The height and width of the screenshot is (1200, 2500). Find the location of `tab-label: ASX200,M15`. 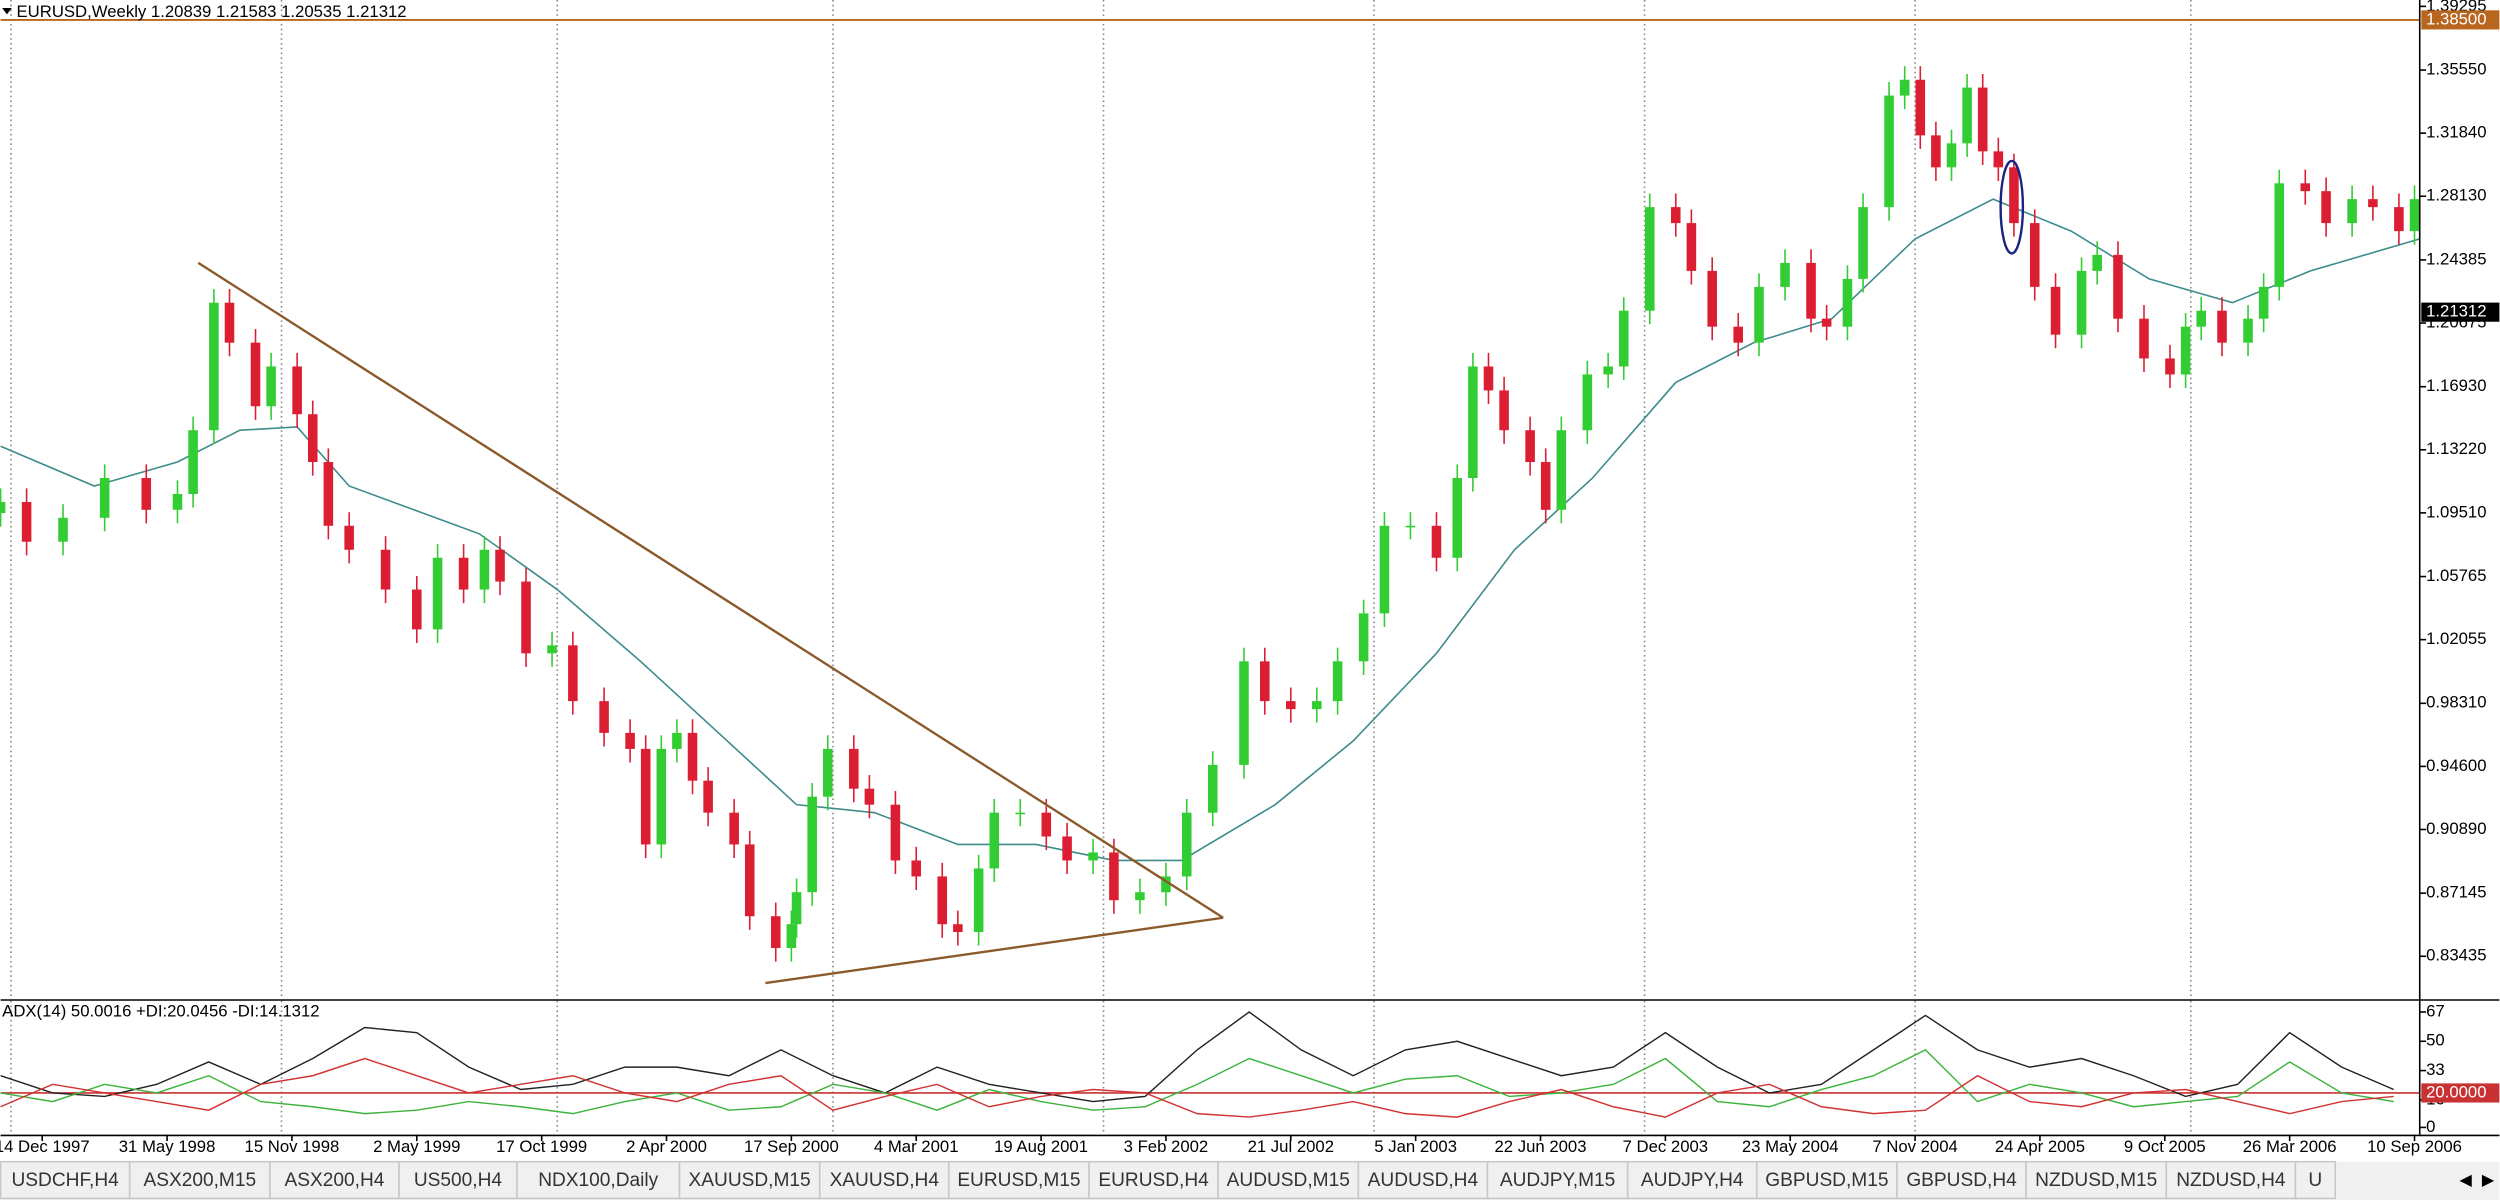

tab-label: ASX200,M15 is located at coordinates (199, 1180).